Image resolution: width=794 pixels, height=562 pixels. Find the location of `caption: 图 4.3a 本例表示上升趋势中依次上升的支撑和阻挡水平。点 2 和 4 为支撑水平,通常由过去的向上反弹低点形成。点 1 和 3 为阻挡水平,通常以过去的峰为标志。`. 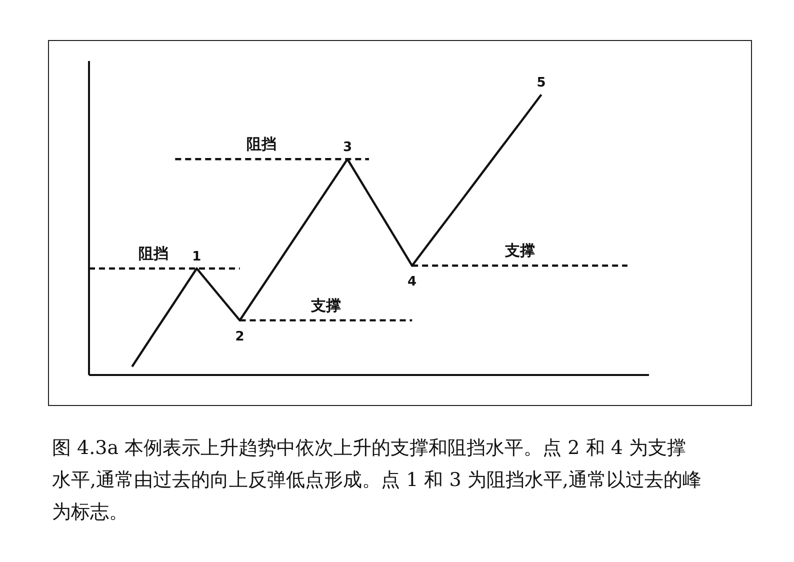

caption: 图 4.3a 本例表示上升趋势中依次上升的支撑和阻挡水平。点 2 和 4 为支撑水平,通常由过去的向上反弹低点形成。点 1 和 3 为阻挡水平,通常以过去的峰为标志。 is located at coordinates (377, 480).